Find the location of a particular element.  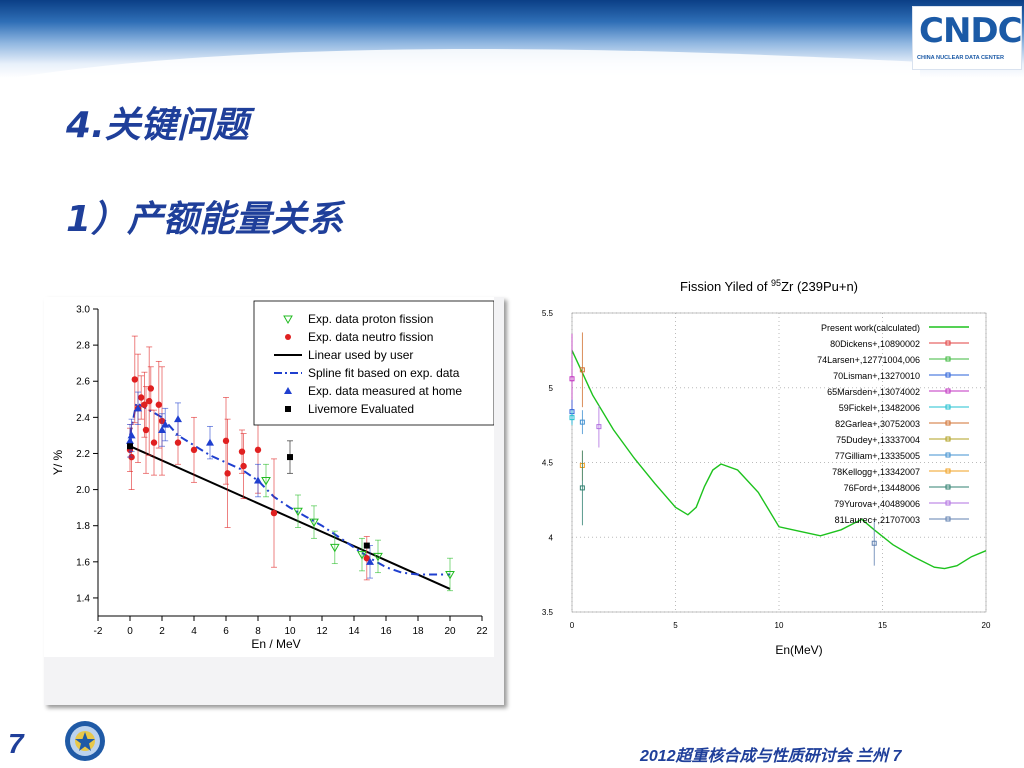

x-tick-label: -2 is located at coordinates (98, 631).